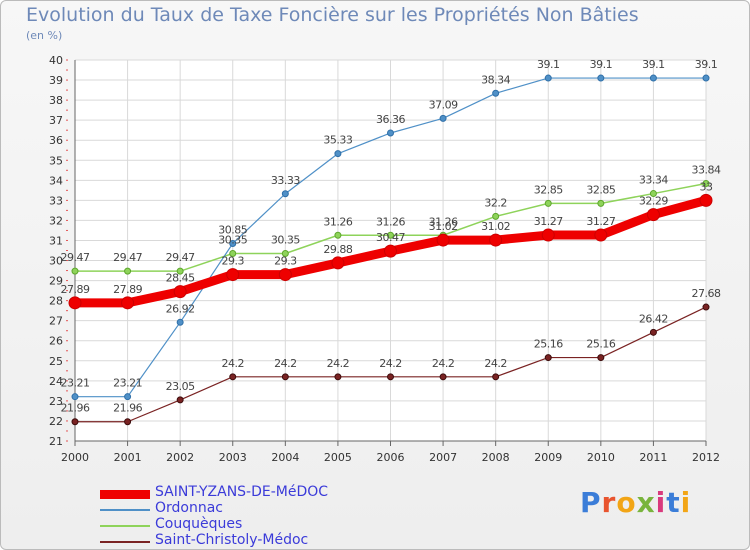 The width and height of the screenshot is (750, 550). I want to click on data-label: 30.85, so click(232, 229).